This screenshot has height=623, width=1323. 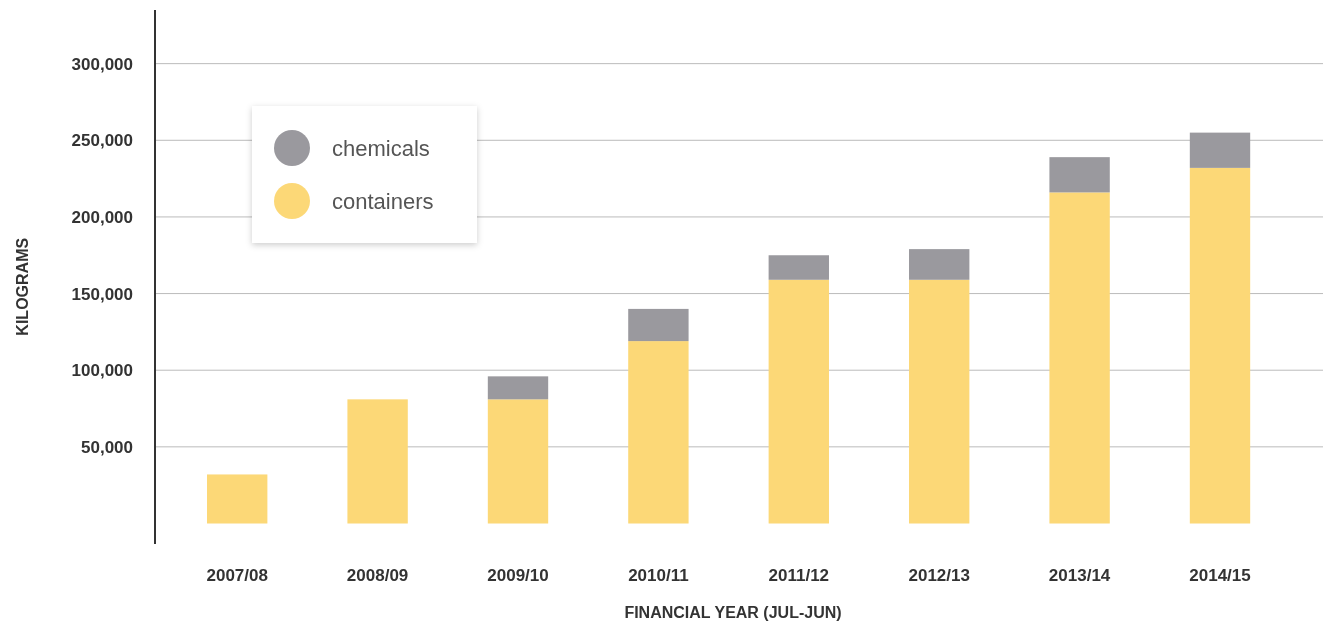 What do you see at coordinates (799, 575) in the screenshot?
I see `x-tick-label: 2011/12` at bounding box center [799, 575].